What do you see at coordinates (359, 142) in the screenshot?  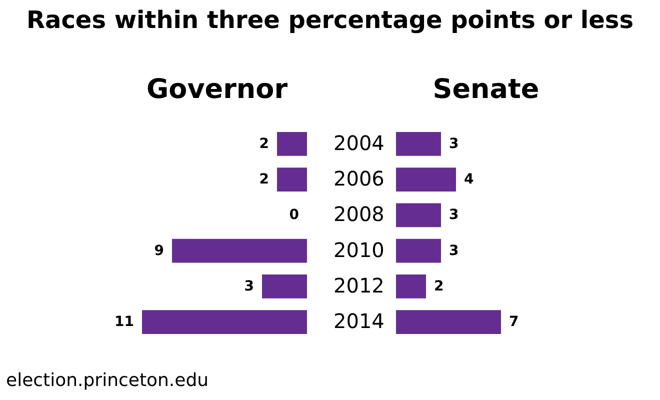 I see `y-tick-label: 2004` at bounding box center [359, 142].